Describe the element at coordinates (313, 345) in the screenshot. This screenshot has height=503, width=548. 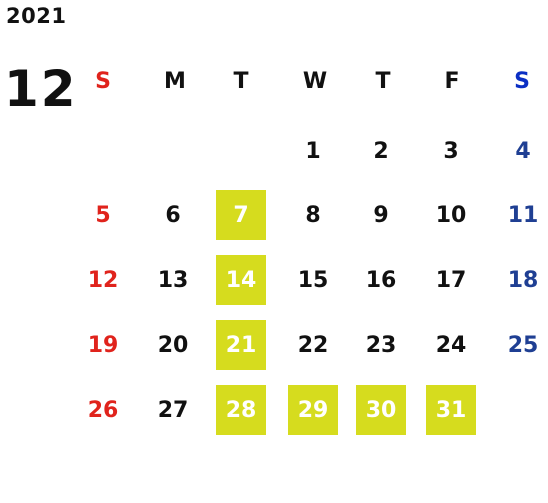
I see `day-cell-wed: 22` at that location.